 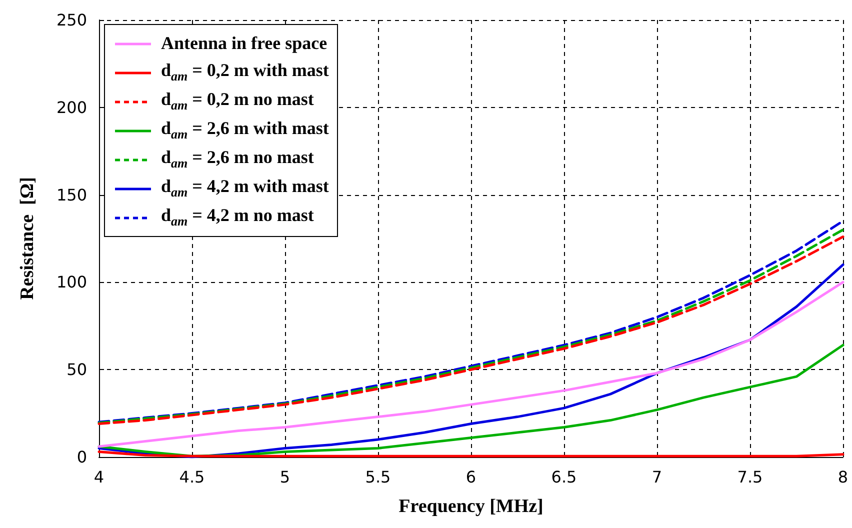 I want to click on legend-label: d$_{am}$ = 4,2 m no mast, so click(x=237, y=217).